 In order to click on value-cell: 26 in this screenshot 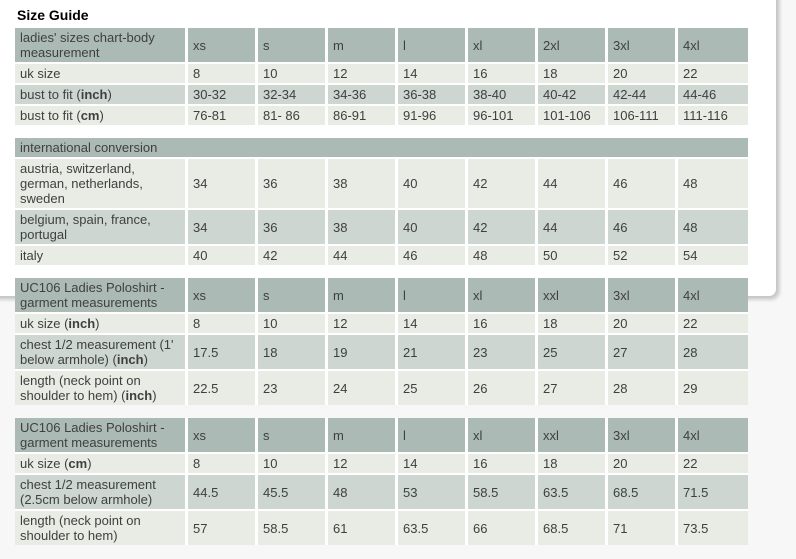, I will do `click(503, 388)`.